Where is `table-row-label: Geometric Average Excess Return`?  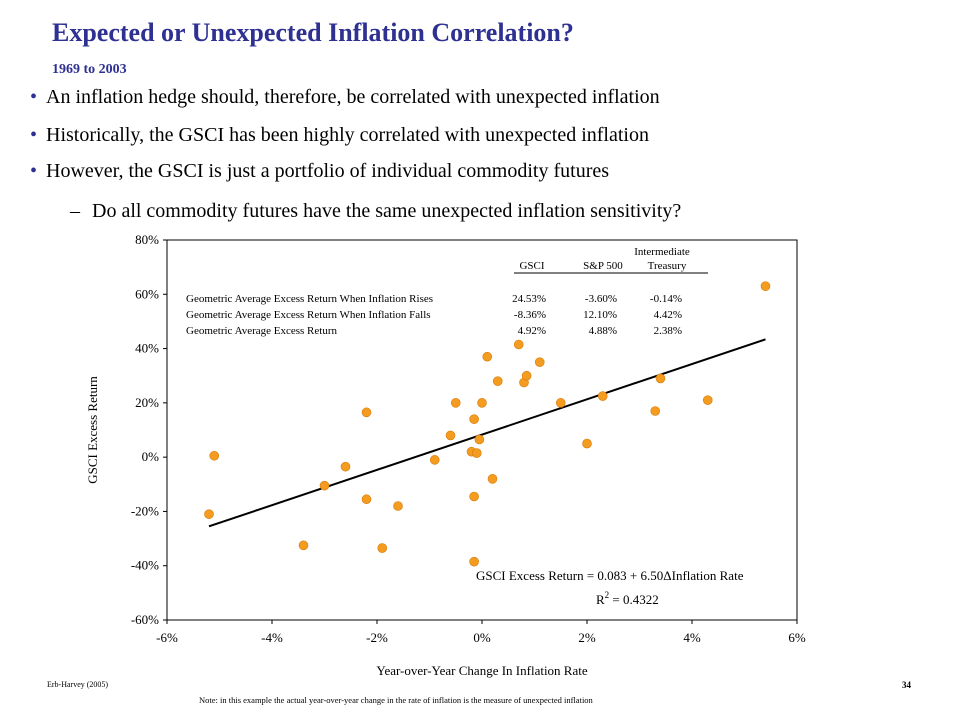 table-row-label: Geometric Average Excess Return is located at coordinates (261, 331).